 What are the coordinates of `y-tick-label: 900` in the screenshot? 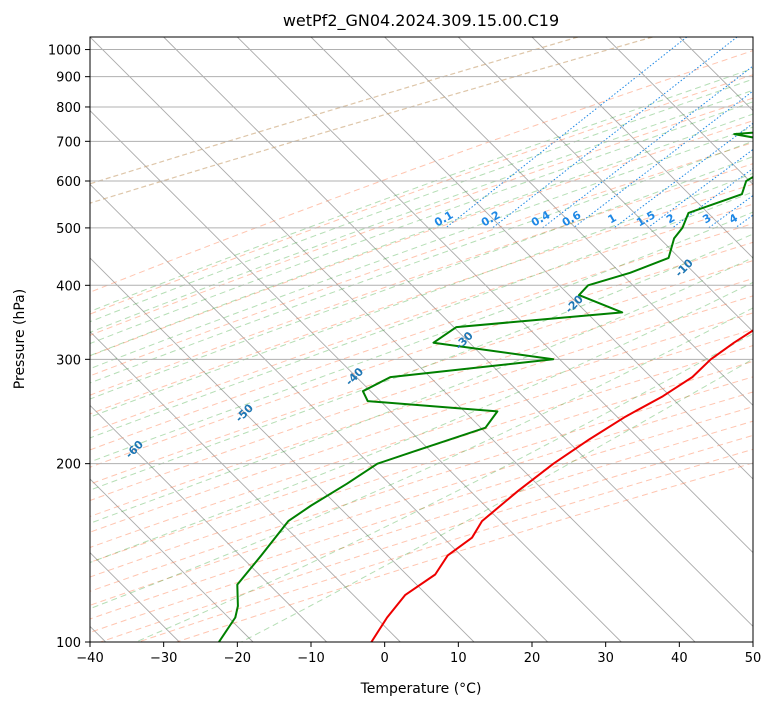 It's located at (68, 78).